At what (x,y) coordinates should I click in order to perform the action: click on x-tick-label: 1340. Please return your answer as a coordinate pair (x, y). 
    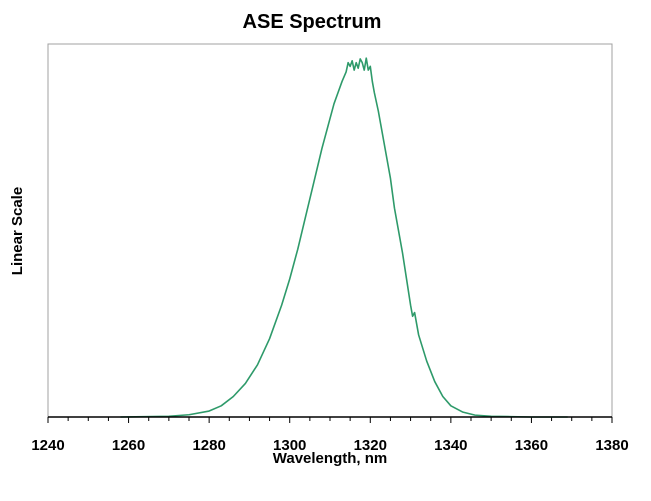
    Looking at the image, I should click on (450, 445).